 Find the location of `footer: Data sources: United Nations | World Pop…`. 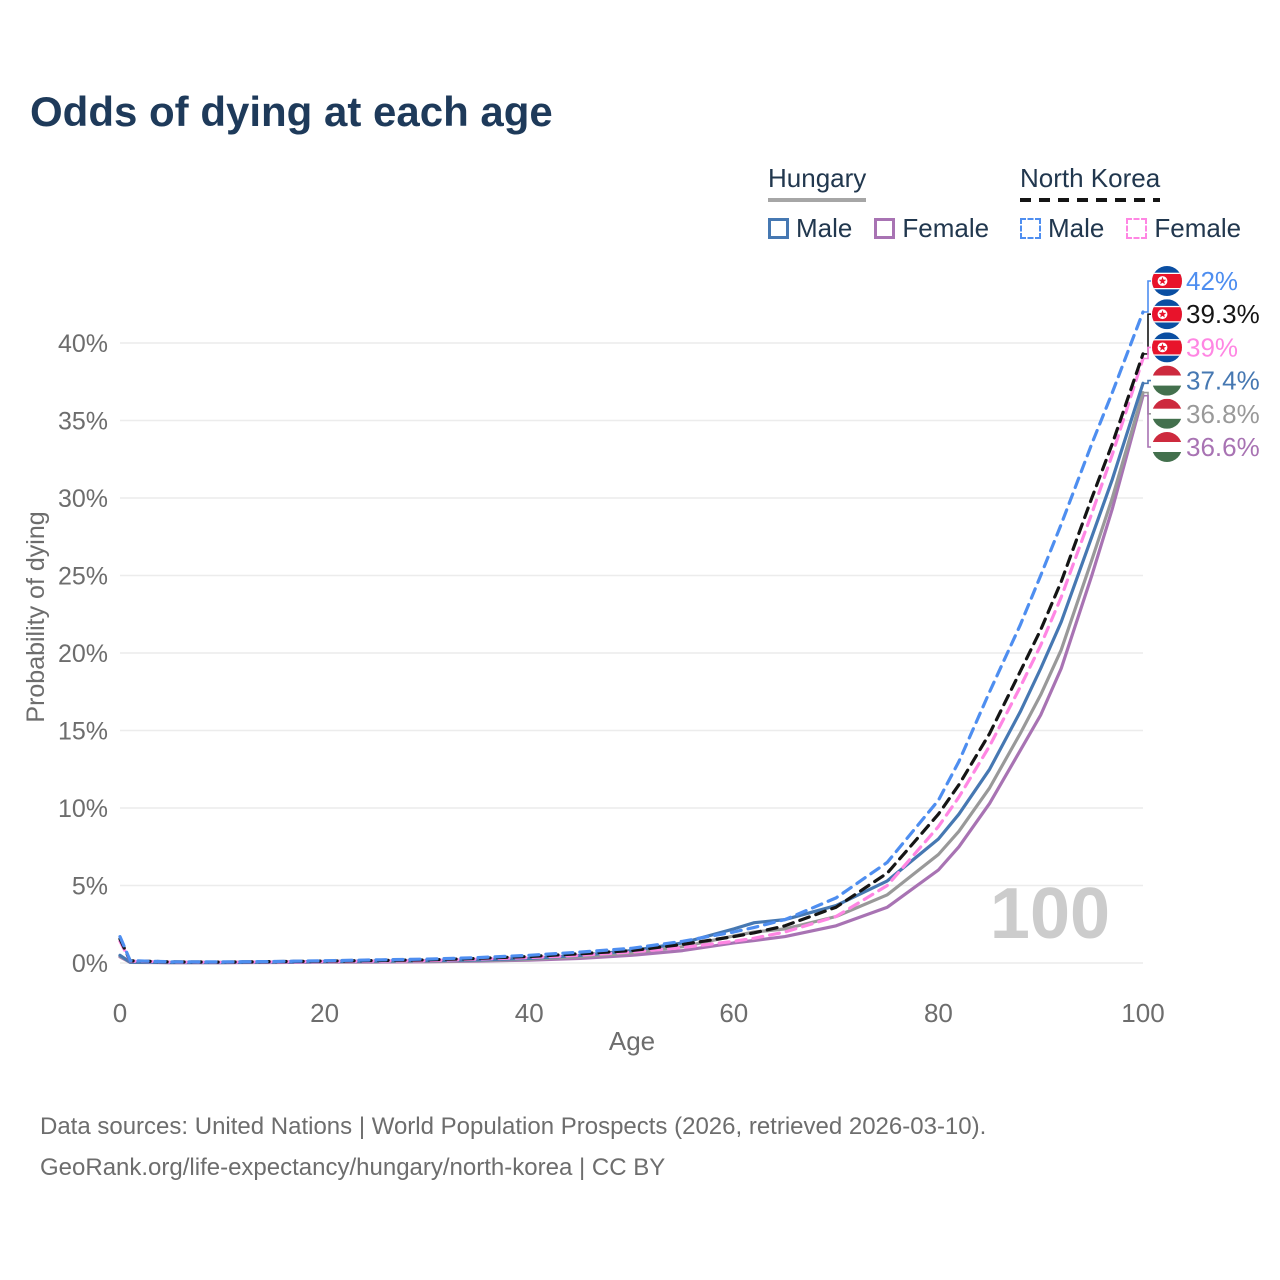

footer: Data sources: United Nations | World Pop… is located at coordinates (513, 1147).